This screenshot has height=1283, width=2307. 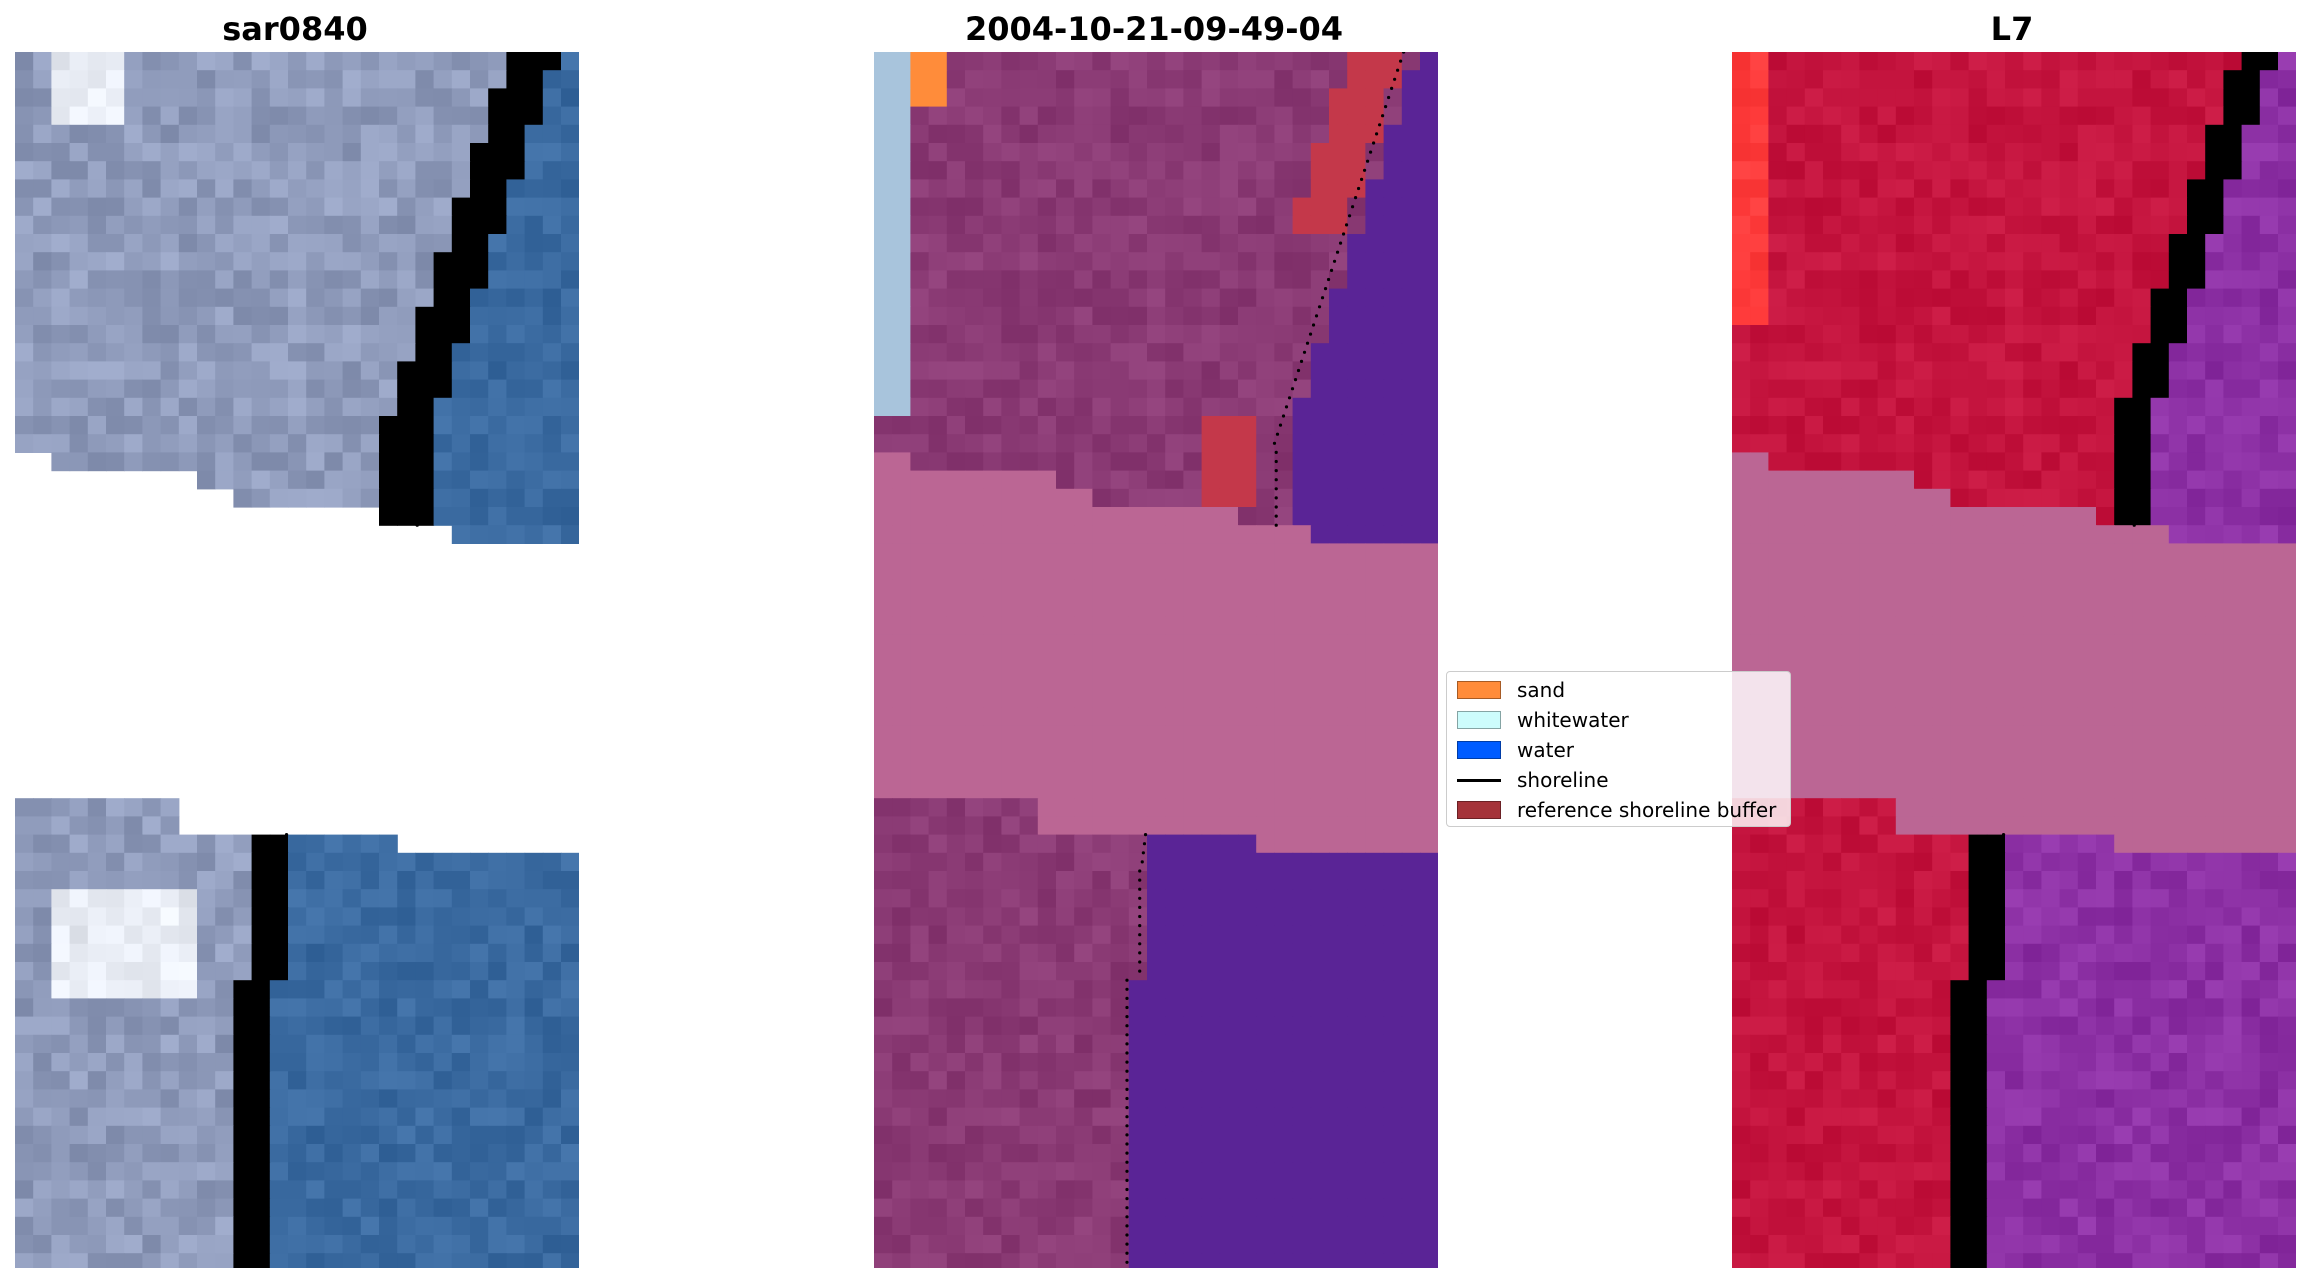 I want to click on legend-item-whitewater: whitewater, so click(x=1543, y=720).